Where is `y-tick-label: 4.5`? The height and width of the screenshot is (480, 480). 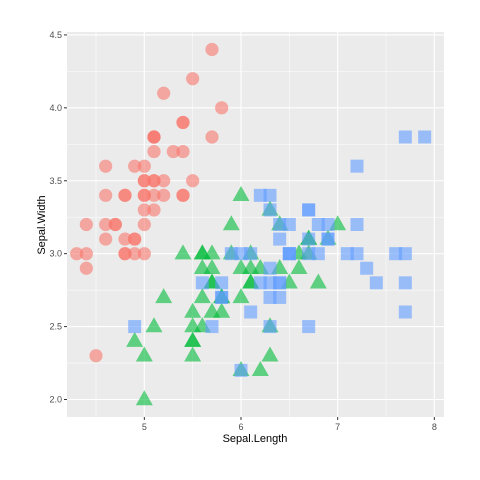 y-tick-label: 4.5 is located at coordinates (55, 35).